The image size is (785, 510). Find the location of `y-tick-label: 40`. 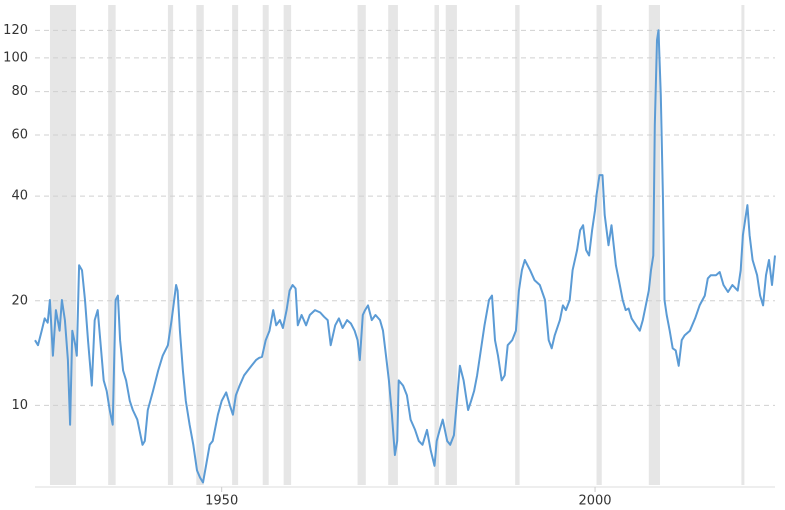

y-tick-label: 40 is located at coordinates (19, 196).